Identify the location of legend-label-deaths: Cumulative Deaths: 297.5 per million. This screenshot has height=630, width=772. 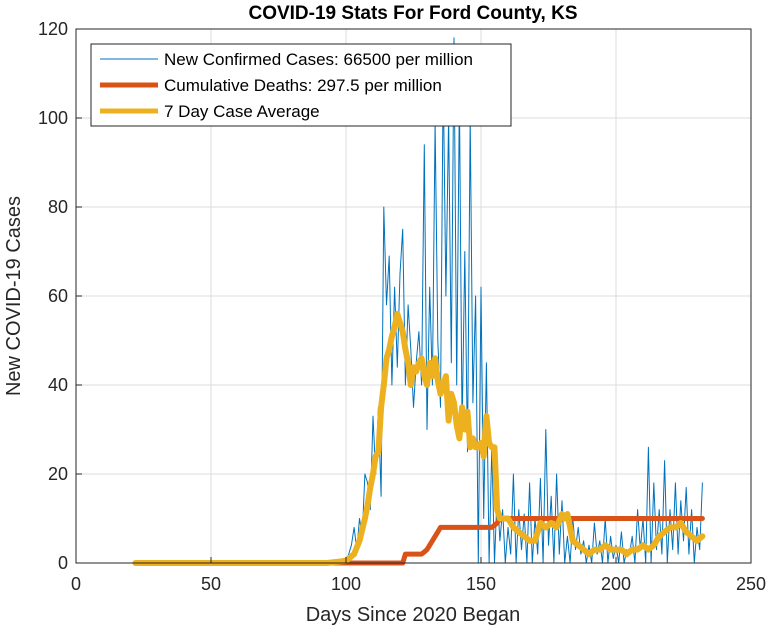
(303, 85).